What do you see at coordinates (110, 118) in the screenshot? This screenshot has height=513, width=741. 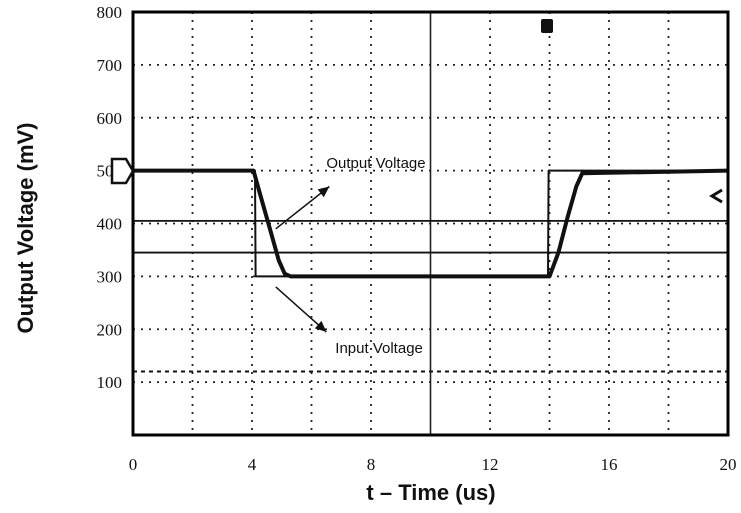 I see `y-tick-label: 600` at bounding box center [110, 118].